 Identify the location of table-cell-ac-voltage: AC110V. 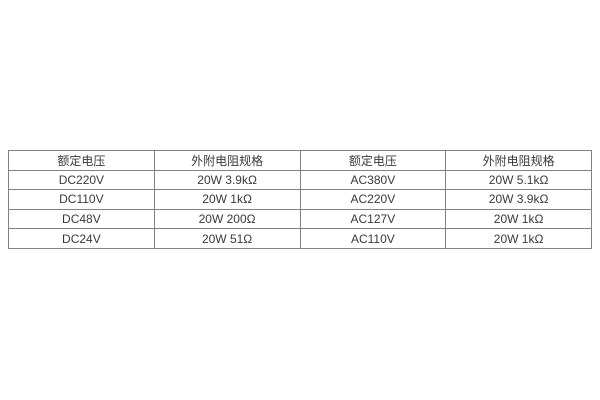
(373, 238).